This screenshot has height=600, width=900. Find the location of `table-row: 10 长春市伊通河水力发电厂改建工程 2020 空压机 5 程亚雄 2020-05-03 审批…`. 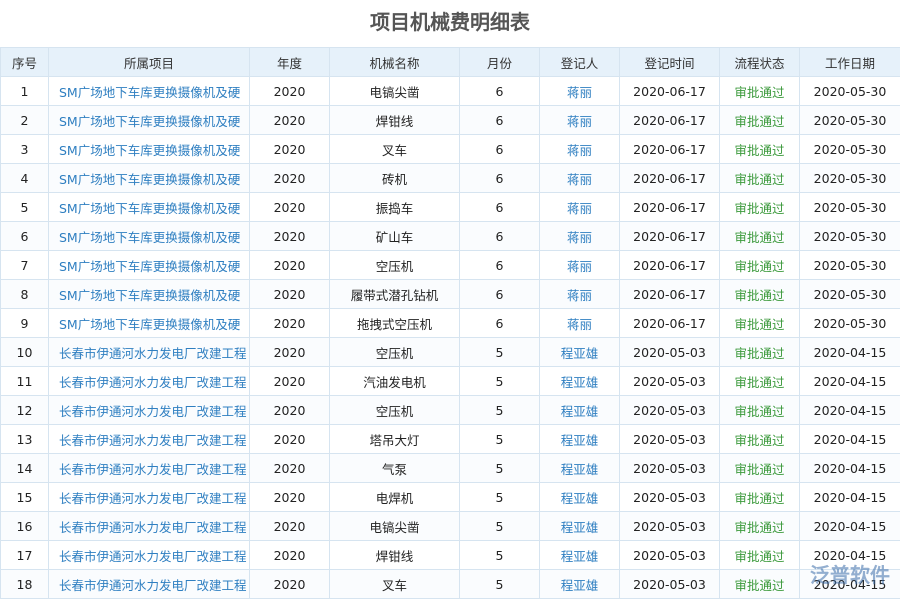

table-row: 10 长春市伊通河水力发电厂改建工程 2020 空压机 5 程亚雄 2020-05-03 审批… is located at coordinates (450, 352).